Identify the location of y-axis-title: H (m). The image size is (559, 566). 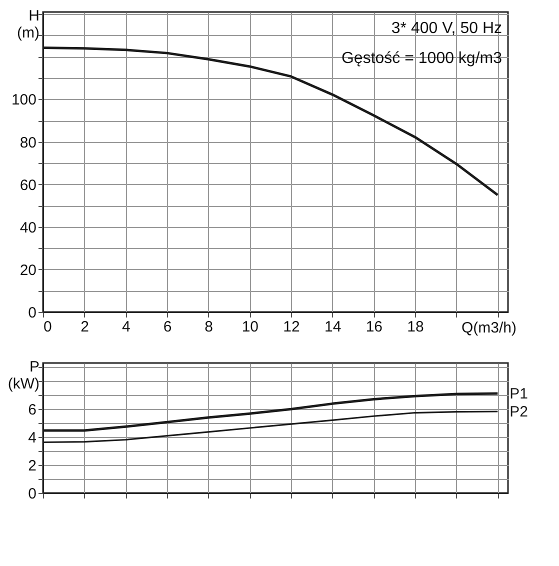
(28, 25).